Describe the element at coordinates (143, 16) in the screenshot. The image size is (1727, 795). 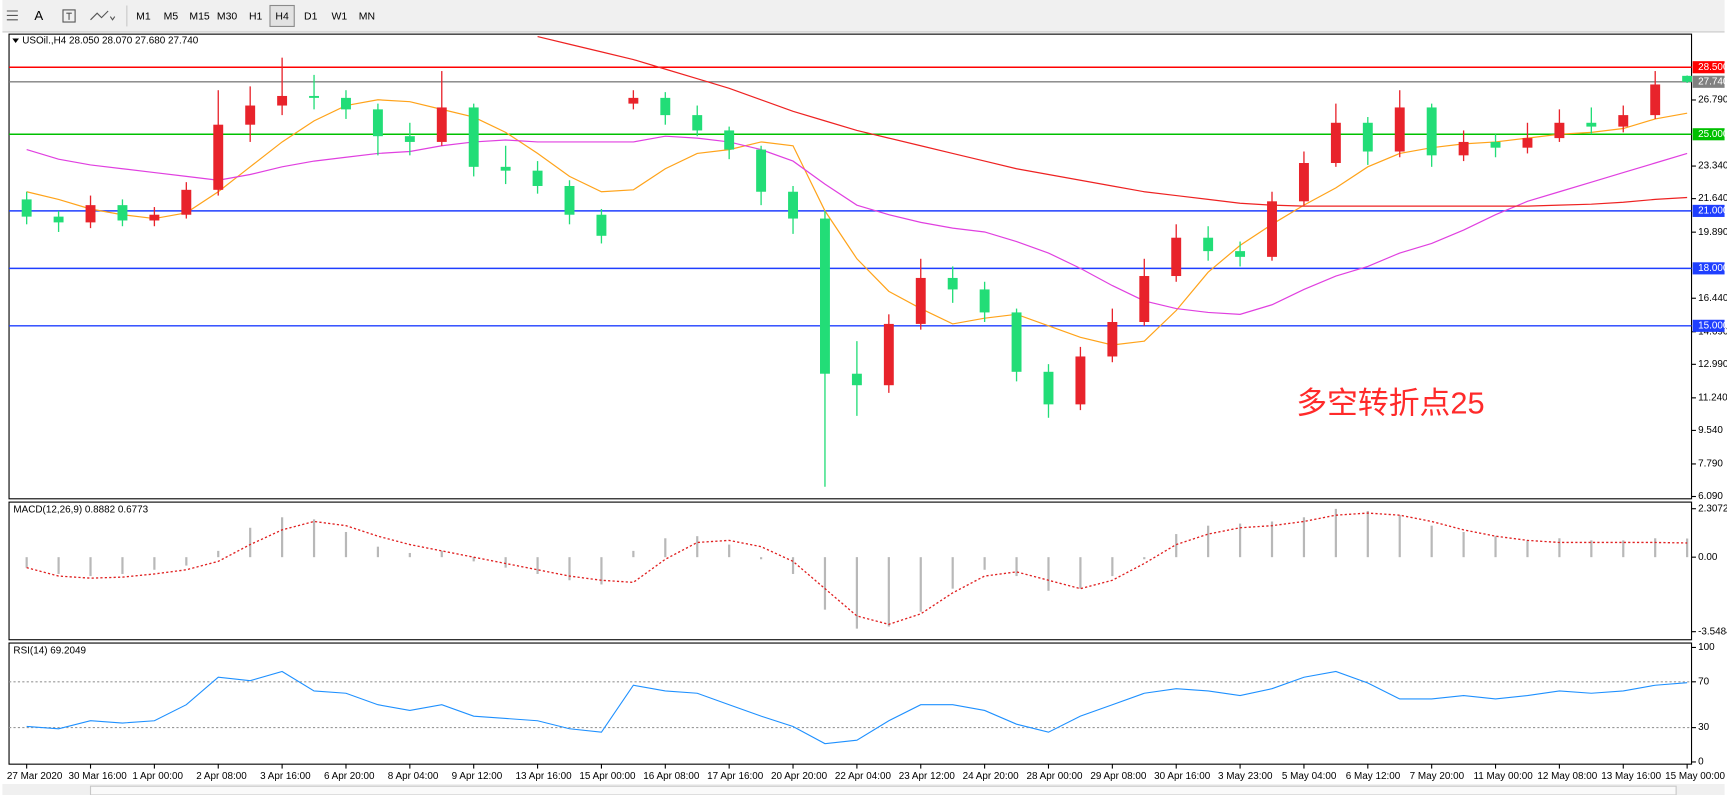
I see `period-button: M1` at that location.